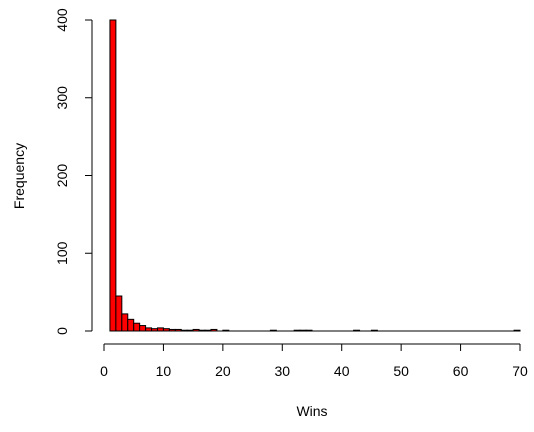 This screenshot has width=534, height=432. Describe the element at coordinates (342, 371) in the screenshot. I see `x-tick-label: 40` at that location.